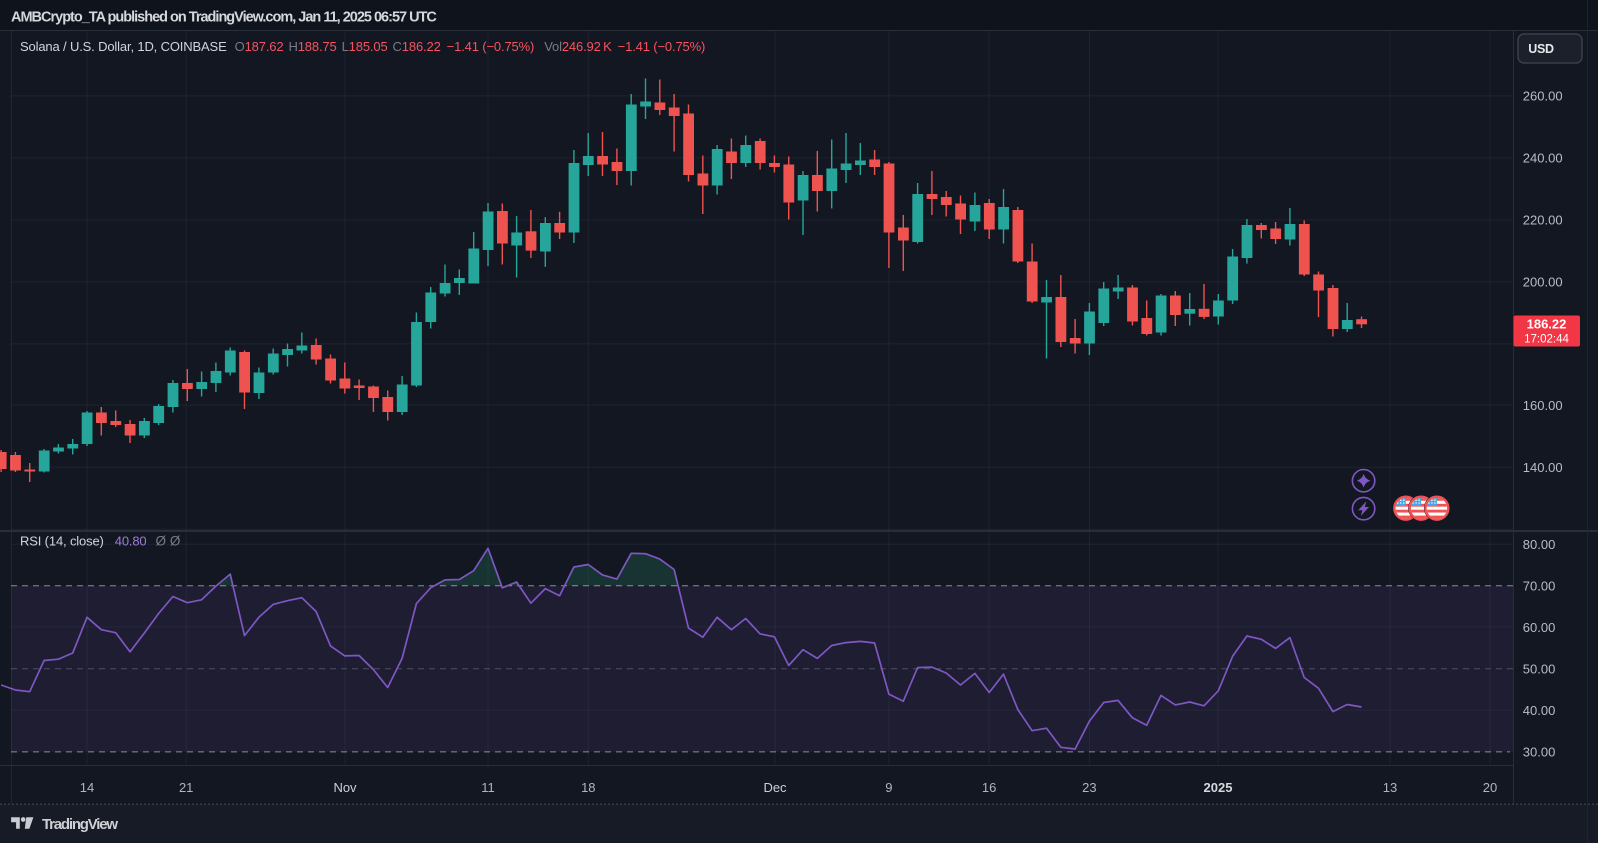 The image size is (1598, 843). What do you see at coordinates (1539, 627) in the screenshot?
I see `svg-text: 60.00` at bounding box center [1539, 627].